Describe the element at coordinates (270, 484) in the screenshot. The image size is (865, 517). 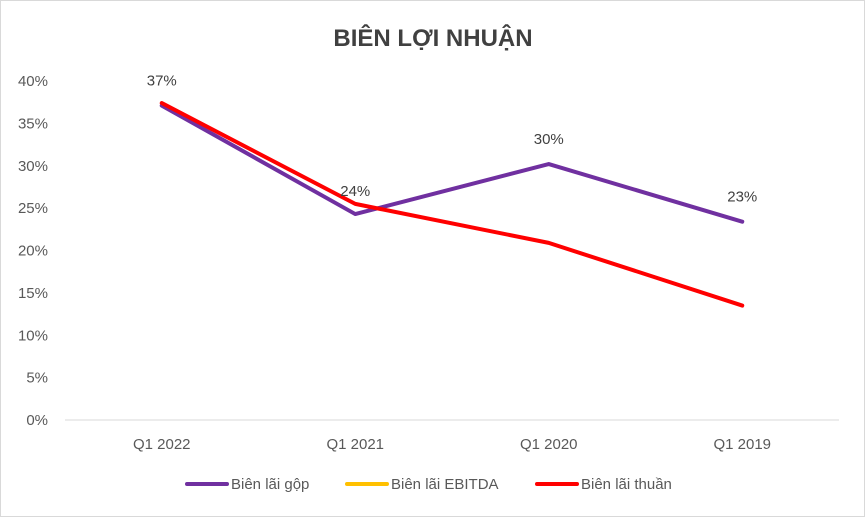
I see `legend-label: Biên lãi gộp` at that location.